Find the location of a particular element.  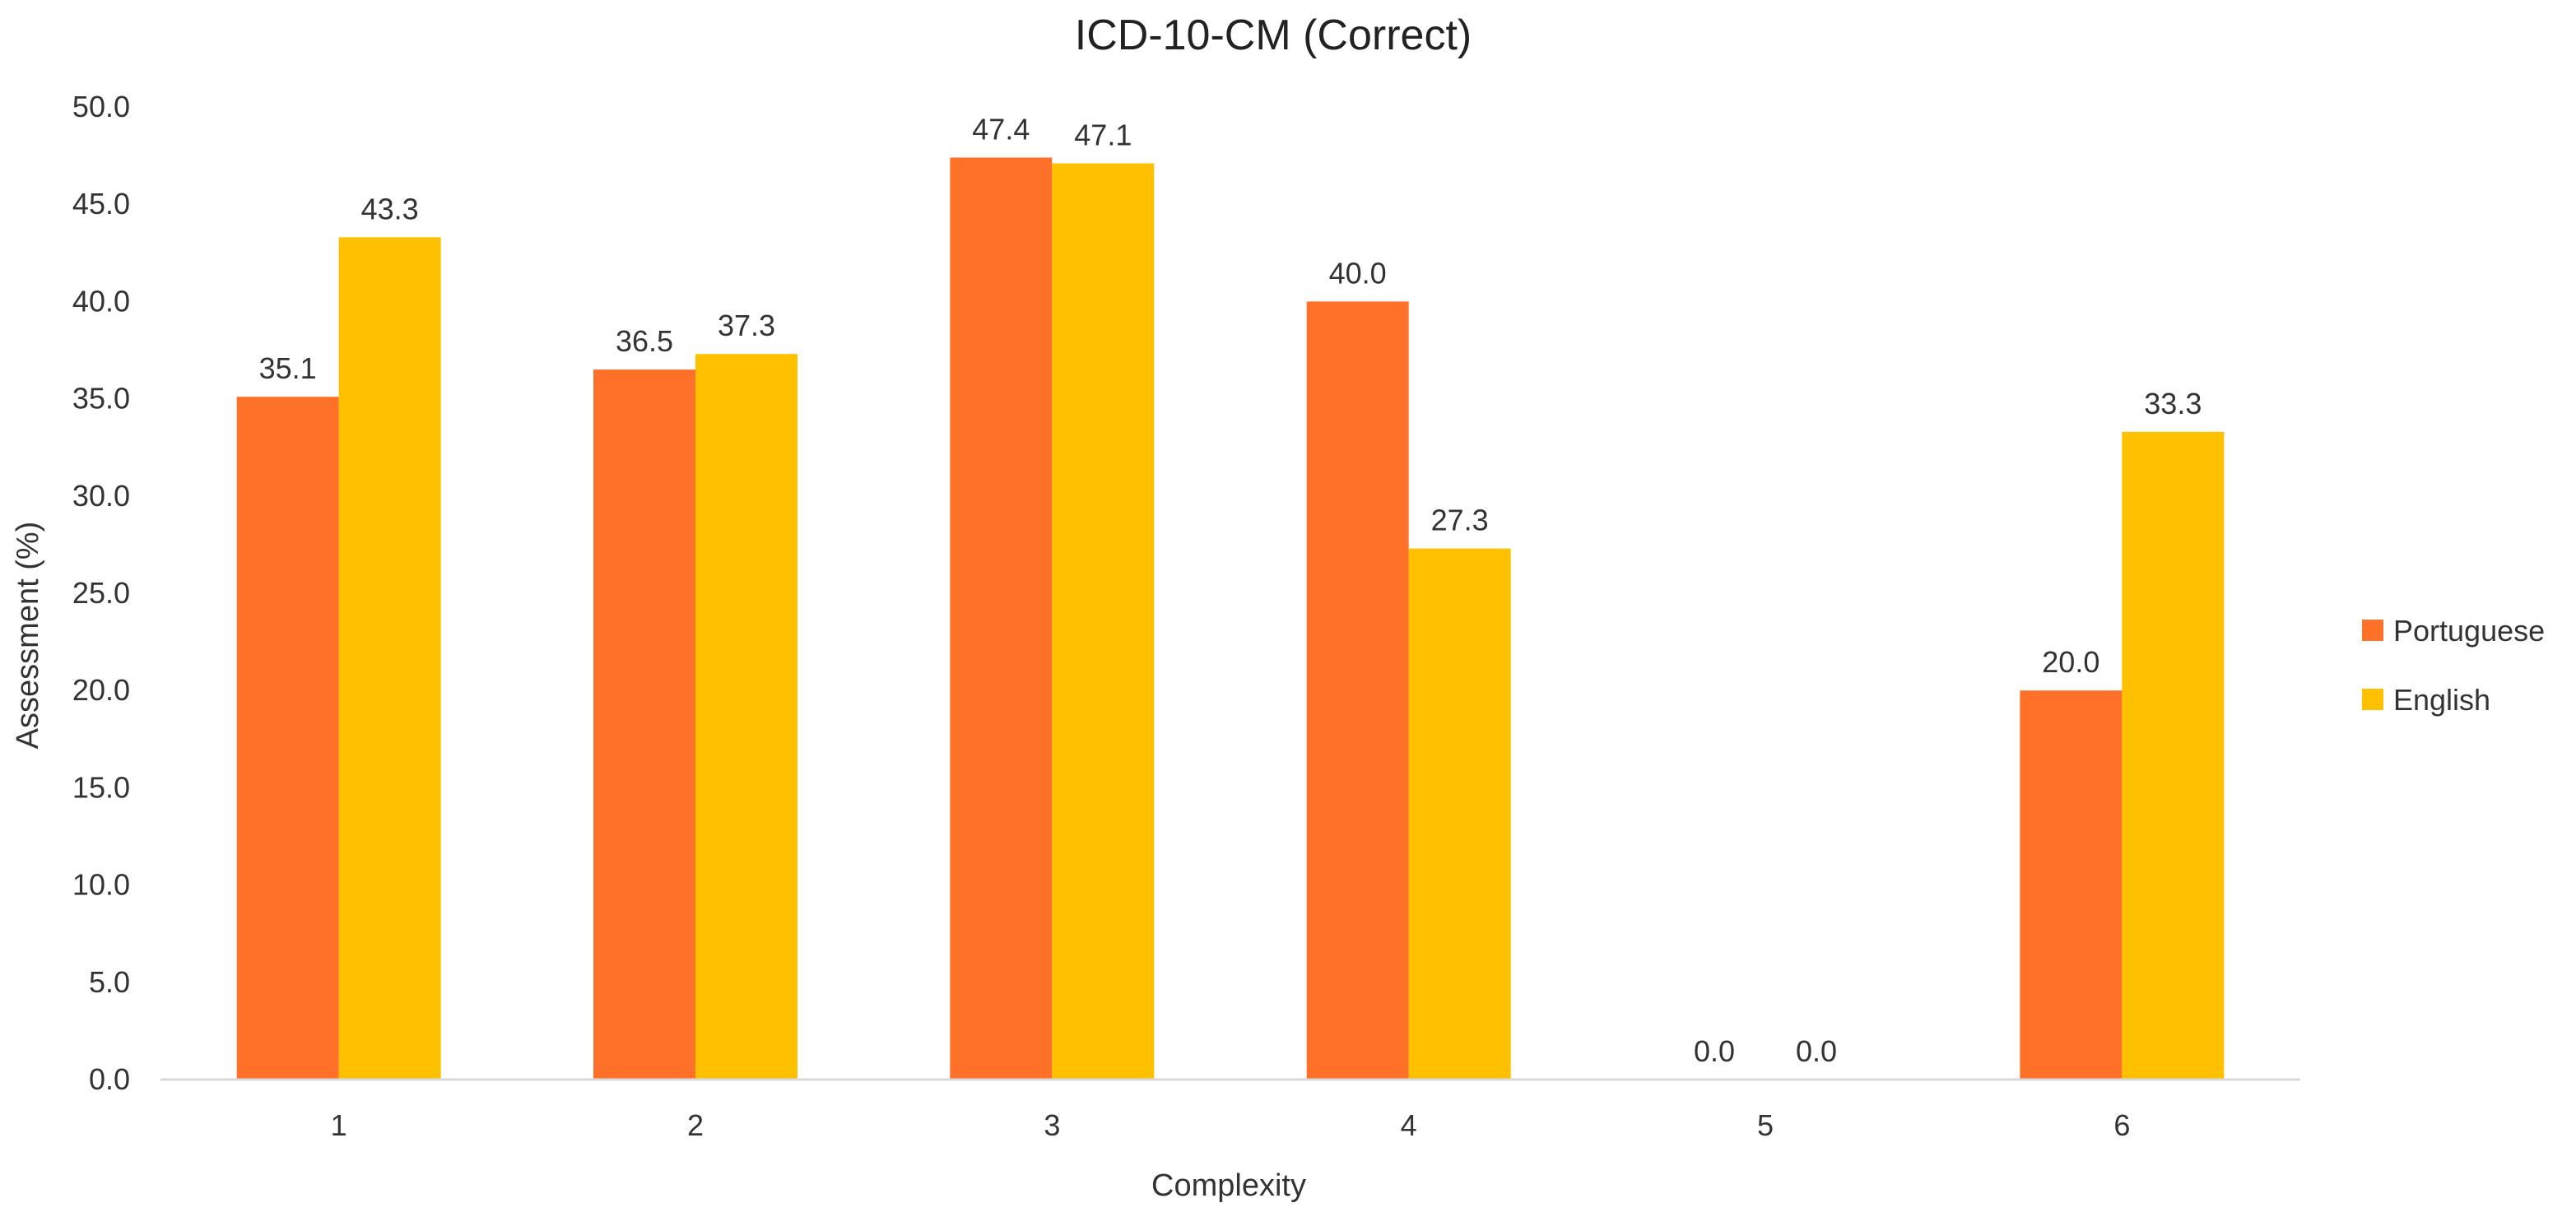

y-tick-label: 5.0 is located at coordinates (110, 982).